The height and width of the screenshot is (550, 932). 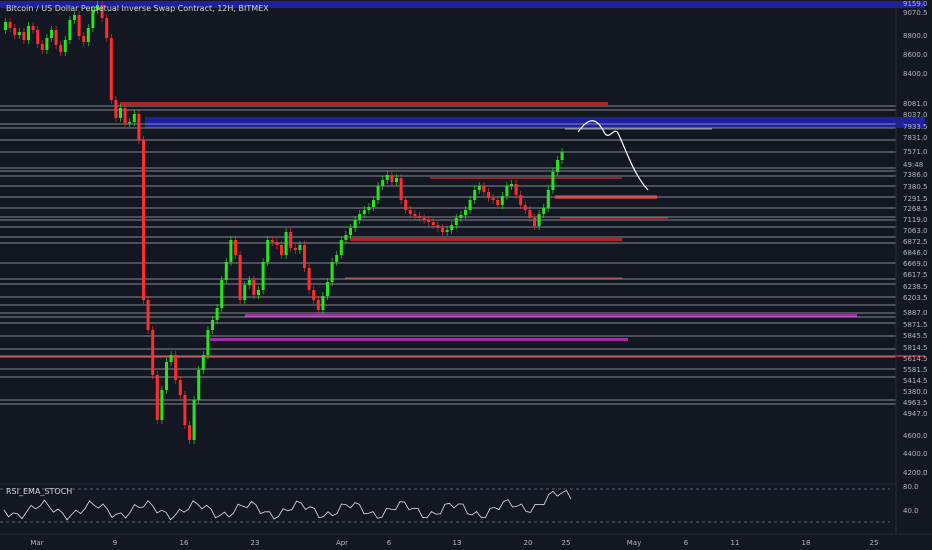 I want to click on price-axis-label: 5845.5, so click(x=915, y=336).